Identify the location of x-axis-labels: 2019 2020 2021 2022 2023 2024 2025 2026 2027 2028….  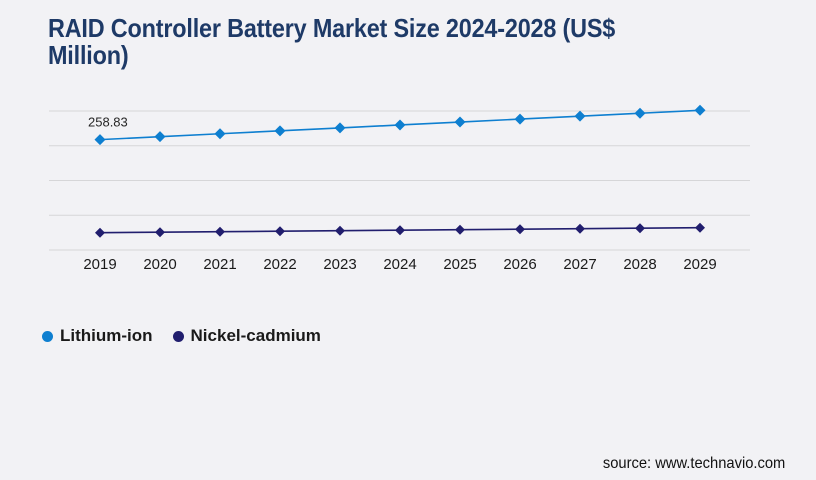
(399, 264).